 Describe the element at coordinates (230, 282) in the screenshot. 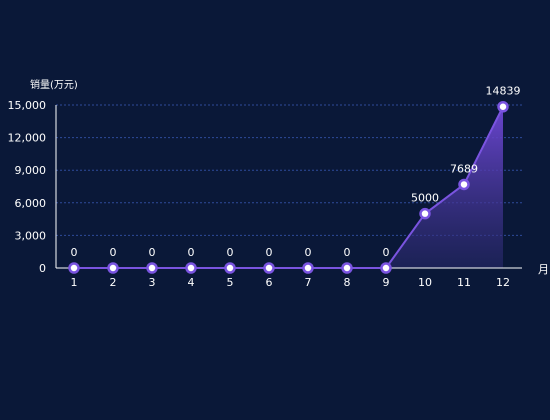

I see `x-tick-label: 5` at that location.